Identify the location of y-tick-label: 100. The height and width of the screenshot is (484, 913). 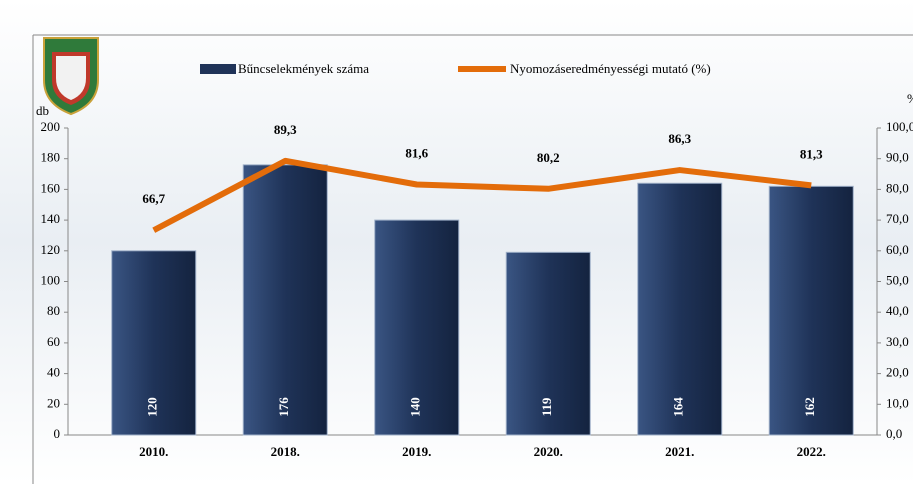
(51, 279).